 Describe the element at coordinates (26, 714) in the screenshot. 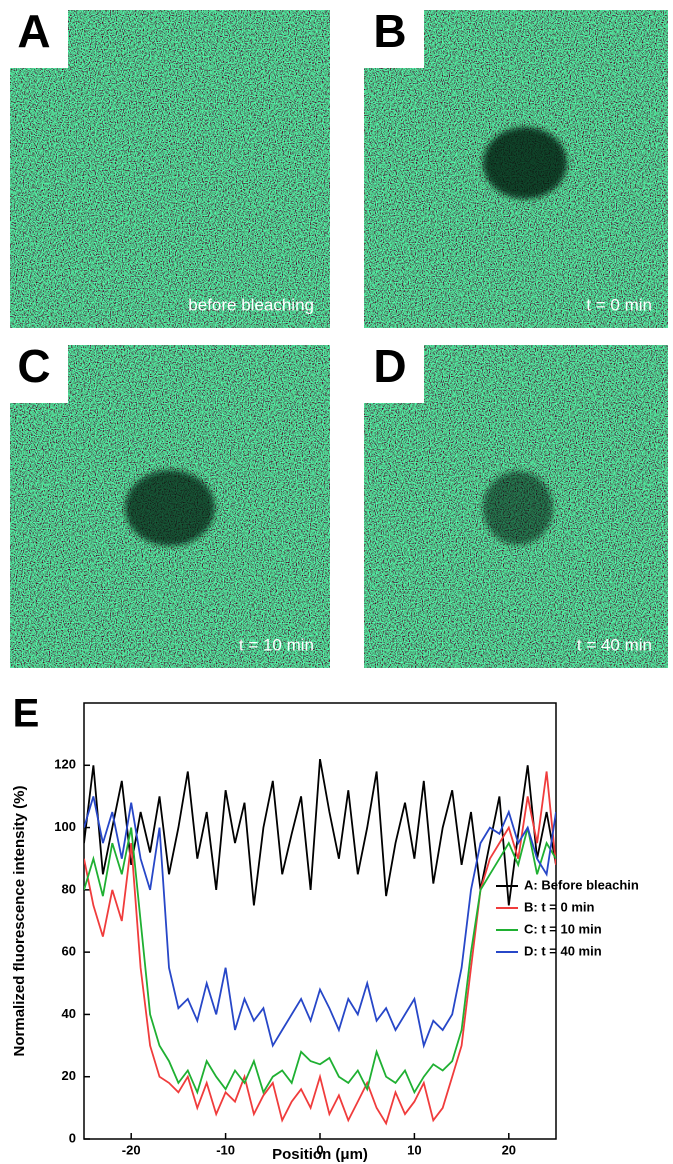

I see `panel-label: E` at that location.